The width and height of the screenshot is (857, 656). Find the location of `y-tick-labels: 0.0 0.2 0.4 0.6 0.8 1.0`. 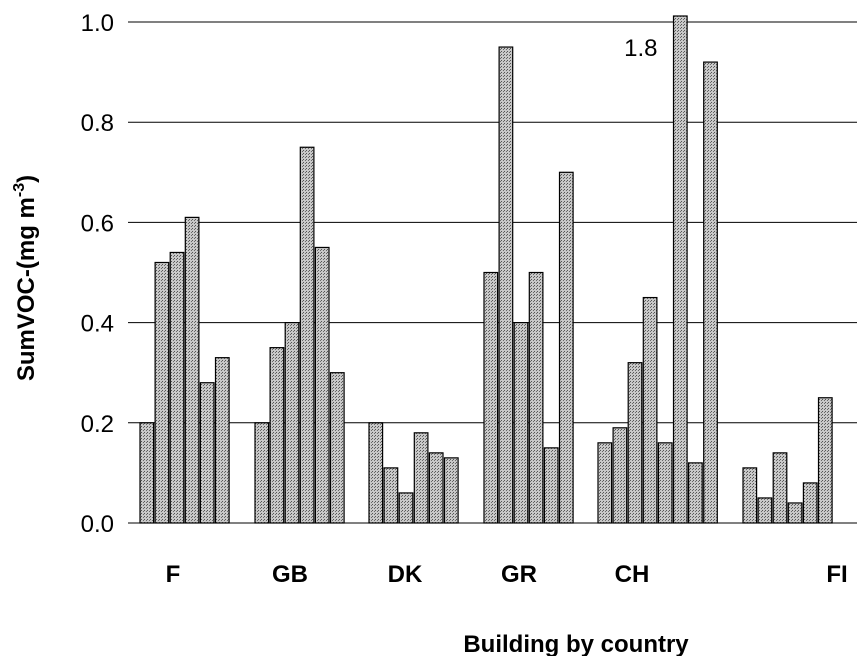

y-tick-labels: 0.0 0.2 0.4 0.6 0.8 1.0 is located at coordinates (97, 274).